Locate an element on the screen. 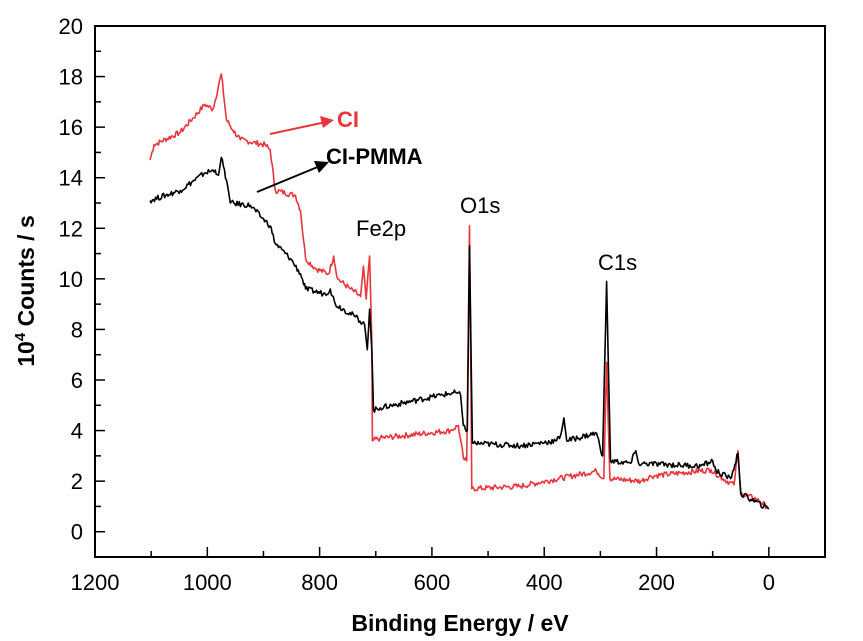 This screenshot has width=863, height=641. annotation-ci-pmma: CI-PMMA is located at coordinates (339, 168).